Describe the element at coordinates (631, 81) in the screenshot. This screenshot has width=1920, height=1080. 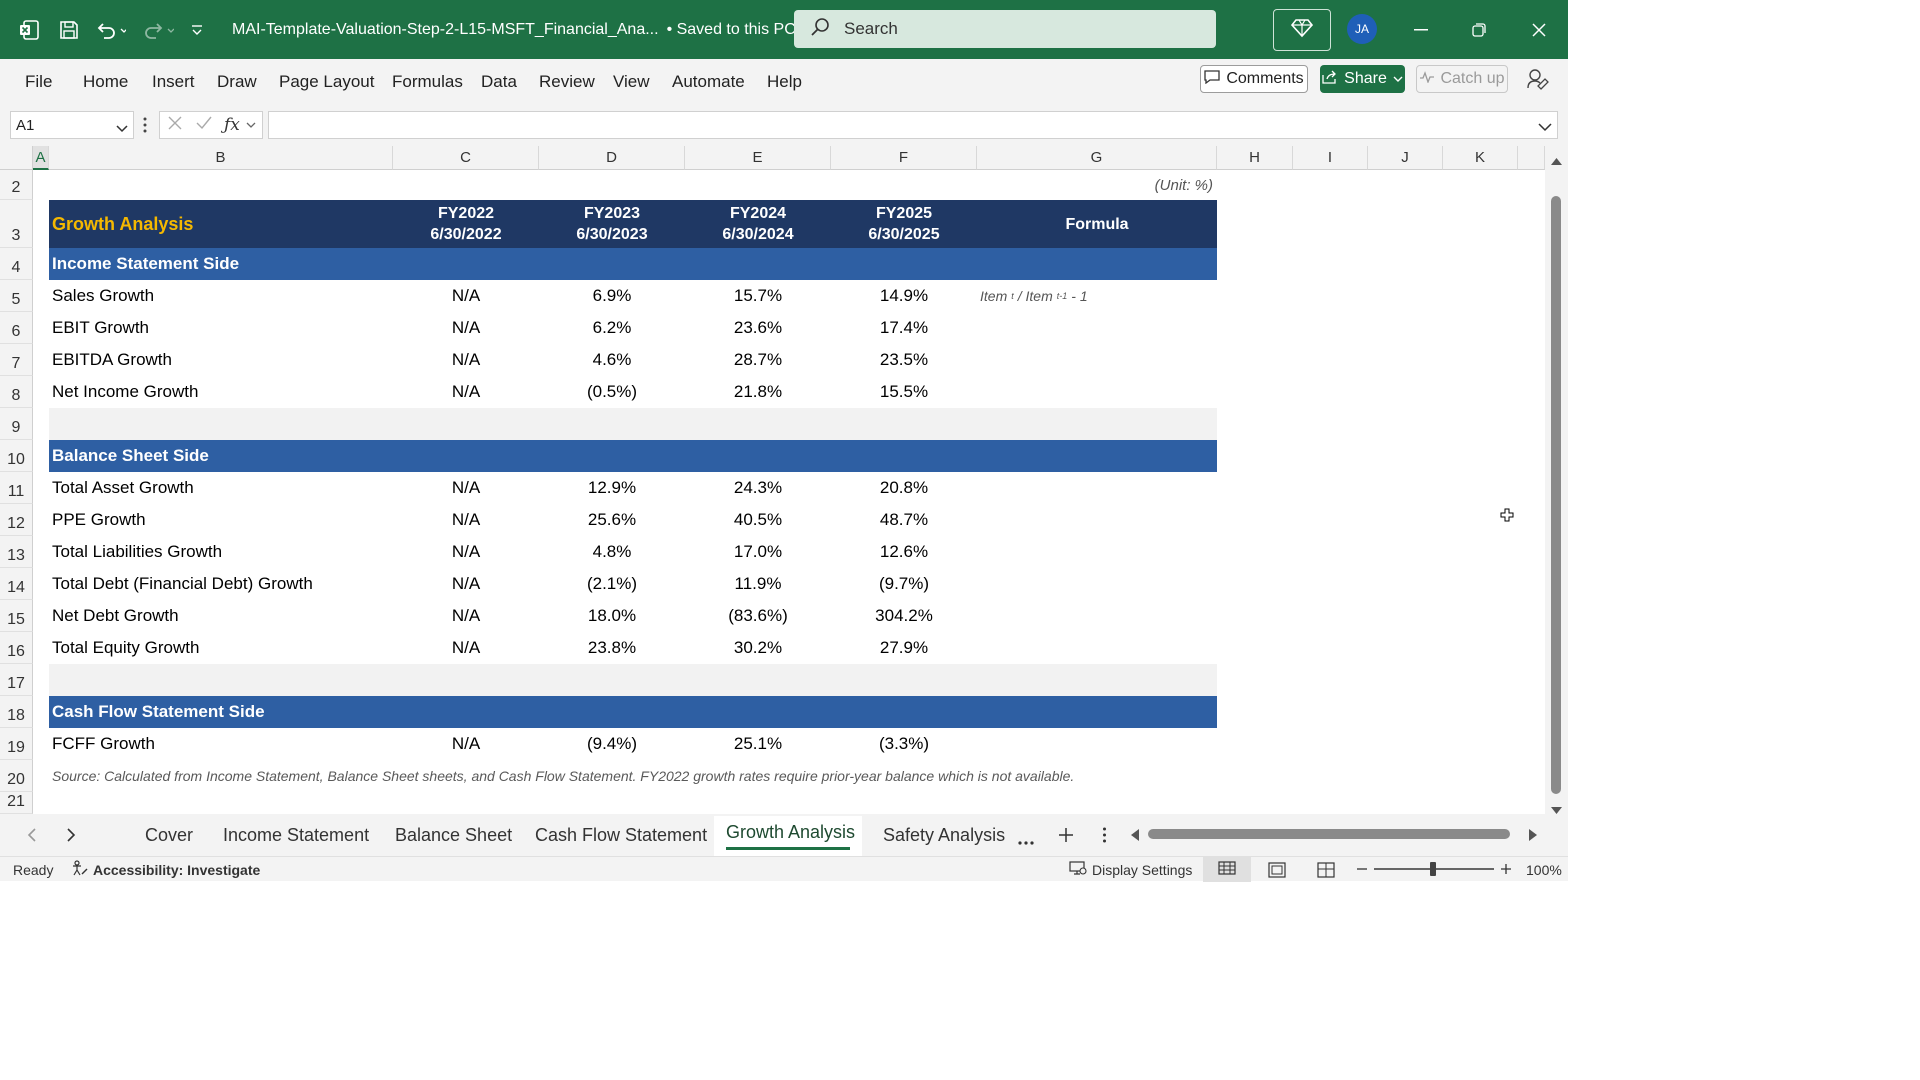
I see `tab-view: View` at that location.